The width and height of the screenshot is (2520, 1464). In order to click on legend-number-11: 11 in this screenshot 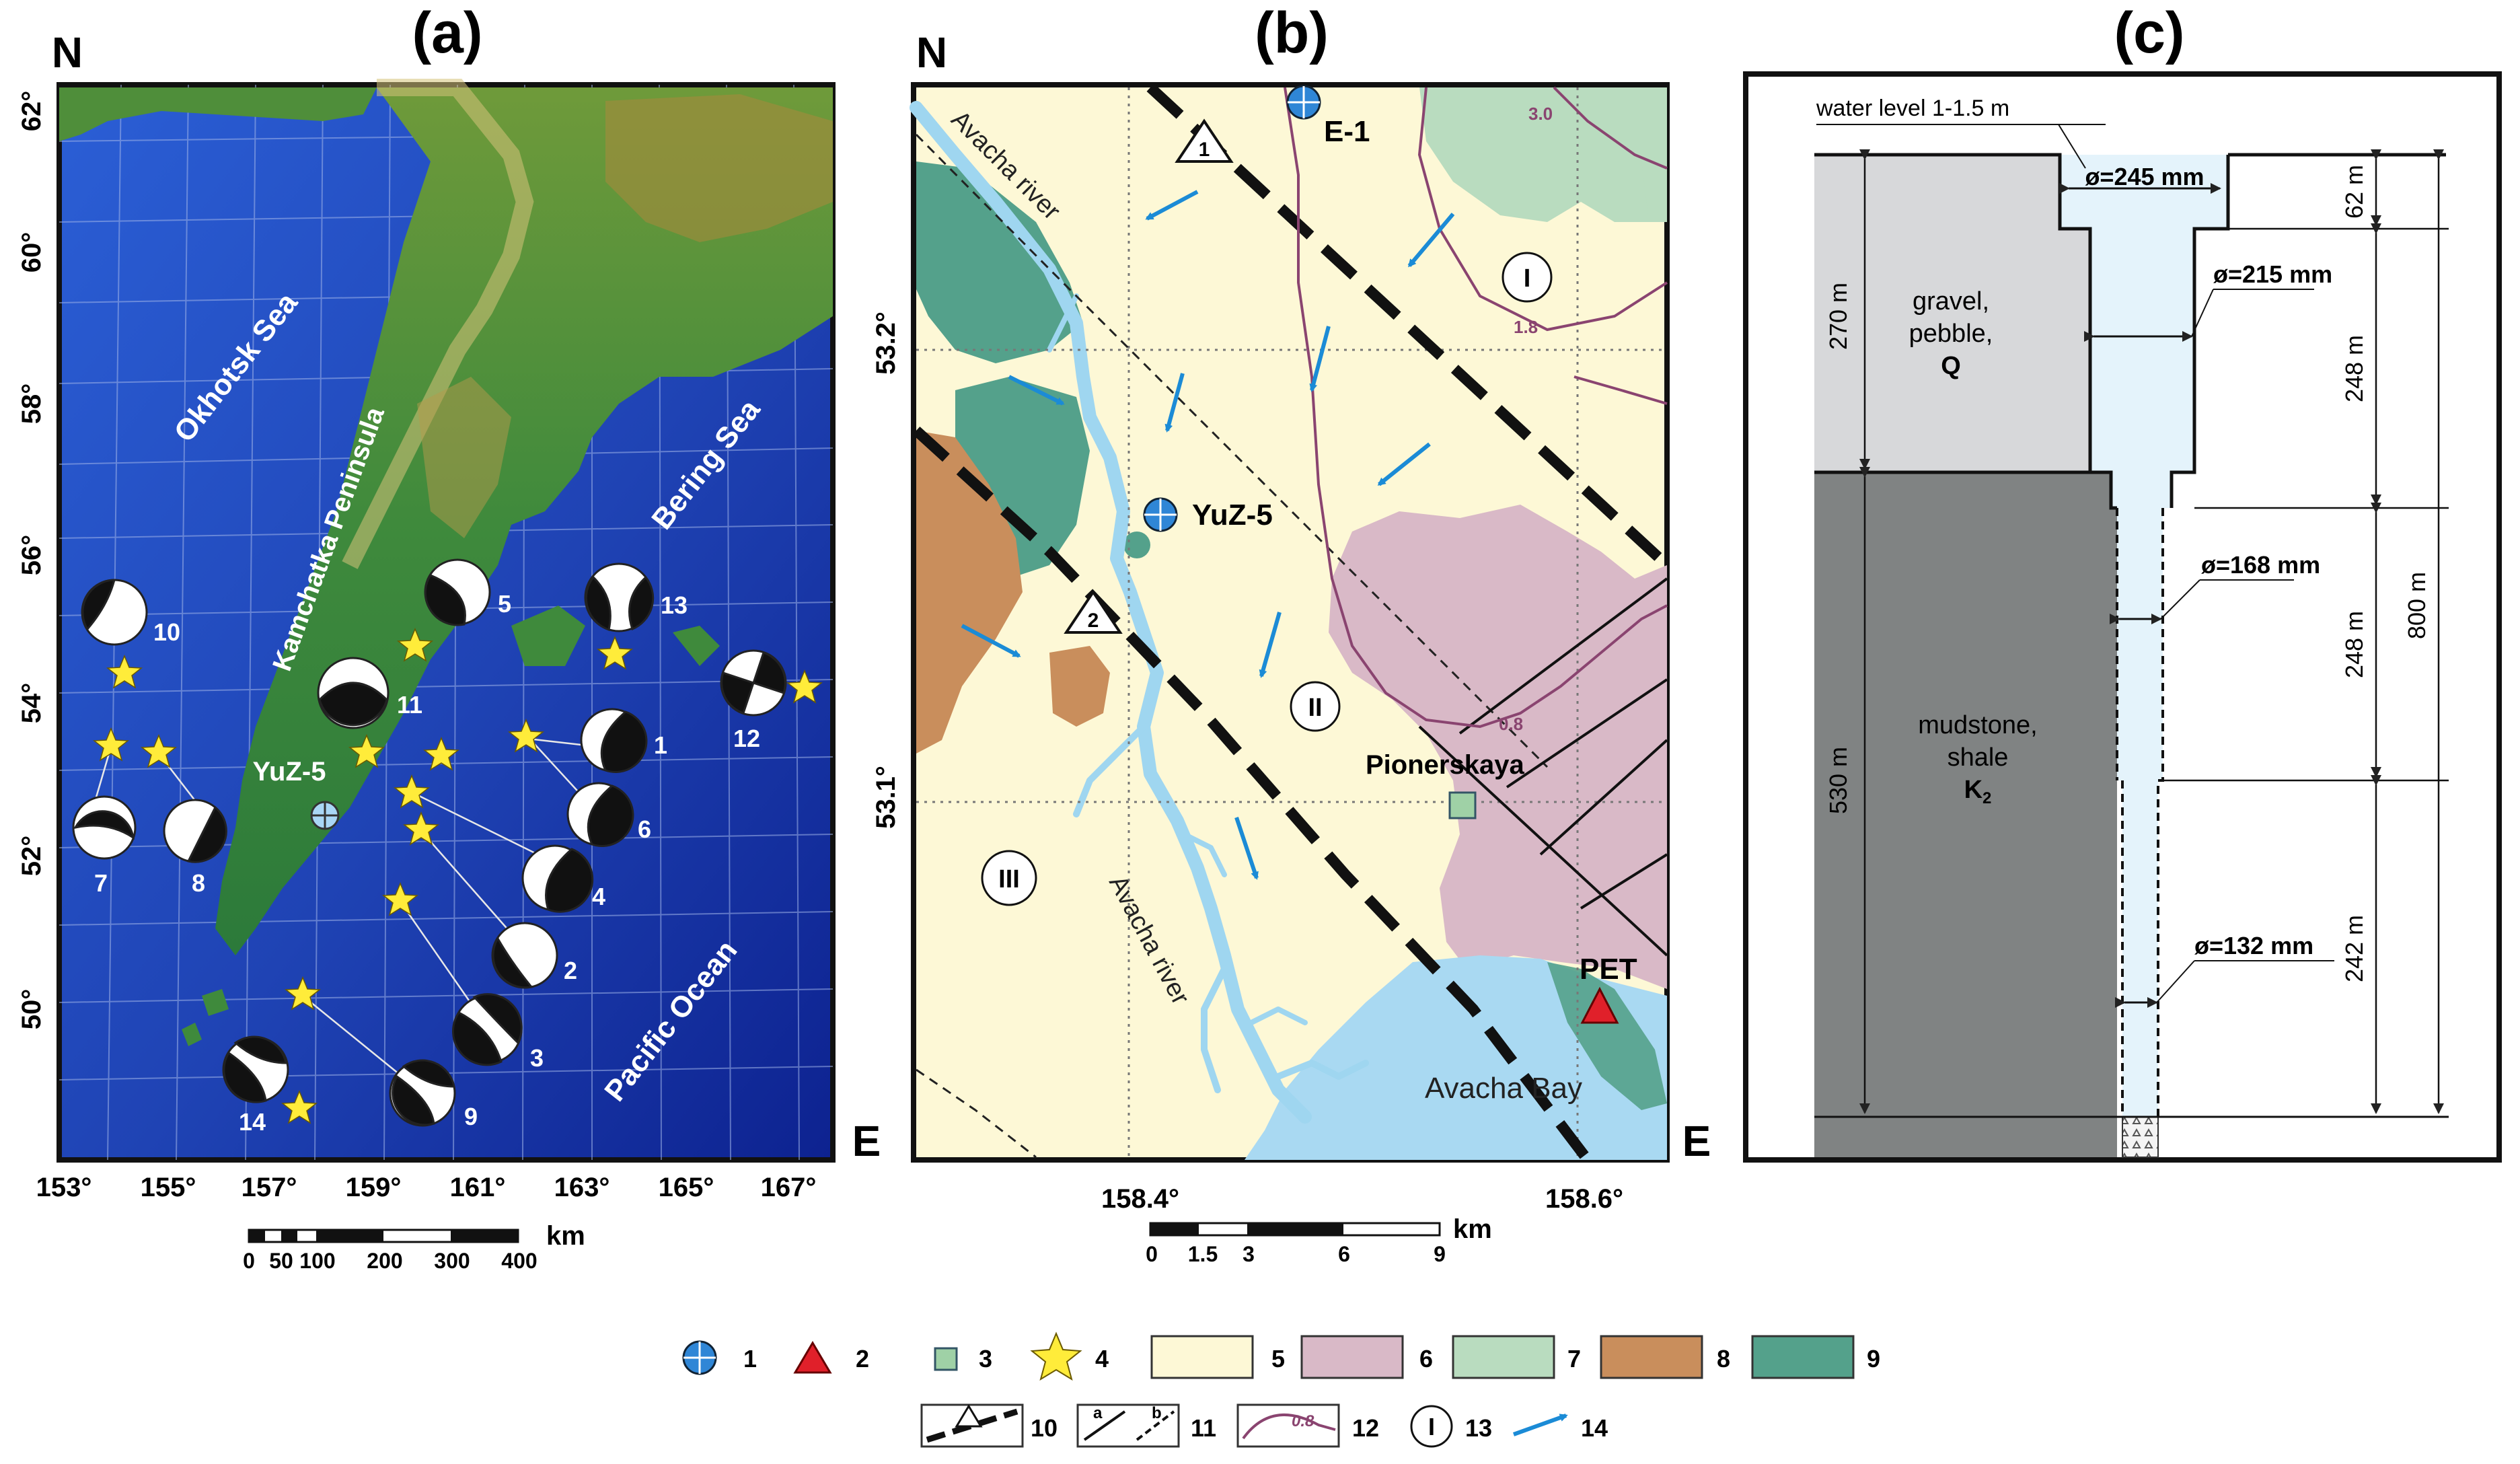, I will do `click(1204, 1428)`.